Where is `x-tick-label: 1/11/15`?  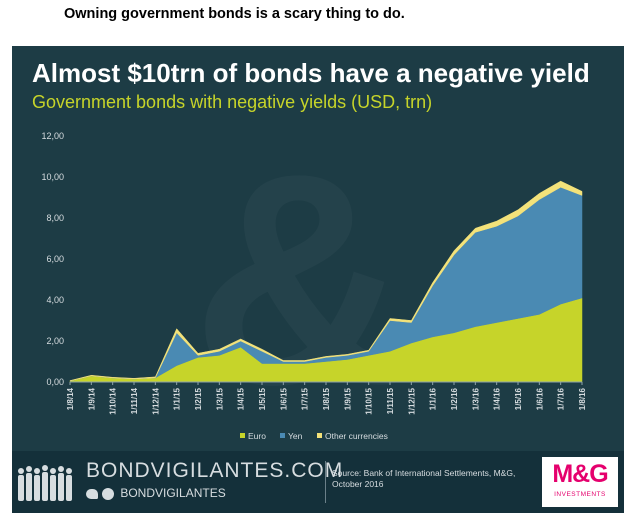
x-tick-label: 1/11/15 is located at coordinates (390, 400).